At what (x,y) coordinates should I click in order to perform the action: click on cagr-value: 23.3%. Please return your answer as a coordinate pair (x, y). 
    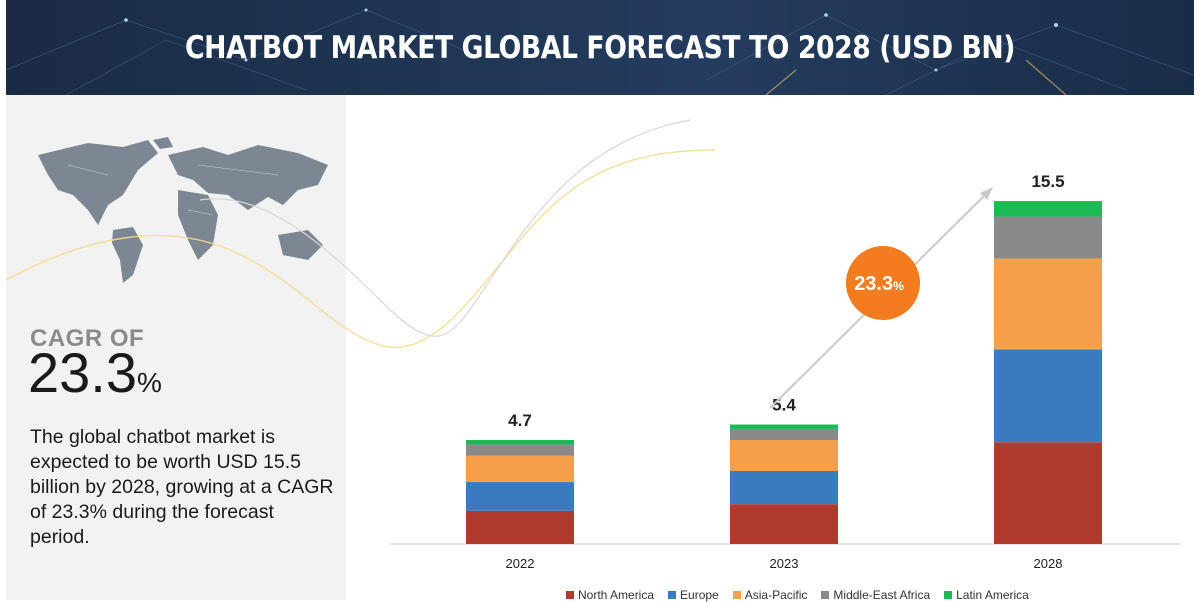
    Looking at the image, I should click on (95, 373).